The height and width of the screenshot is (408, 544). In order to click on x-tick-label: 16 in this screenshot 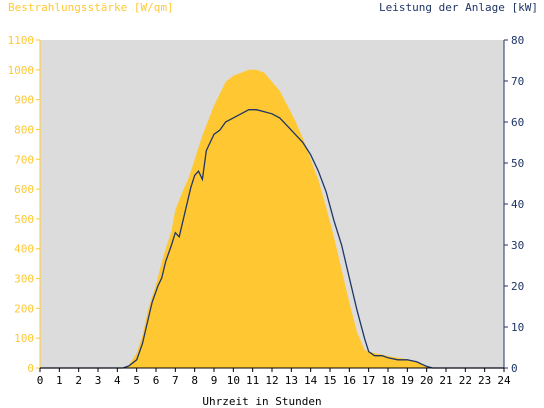, I will do `click(349, 380)`.